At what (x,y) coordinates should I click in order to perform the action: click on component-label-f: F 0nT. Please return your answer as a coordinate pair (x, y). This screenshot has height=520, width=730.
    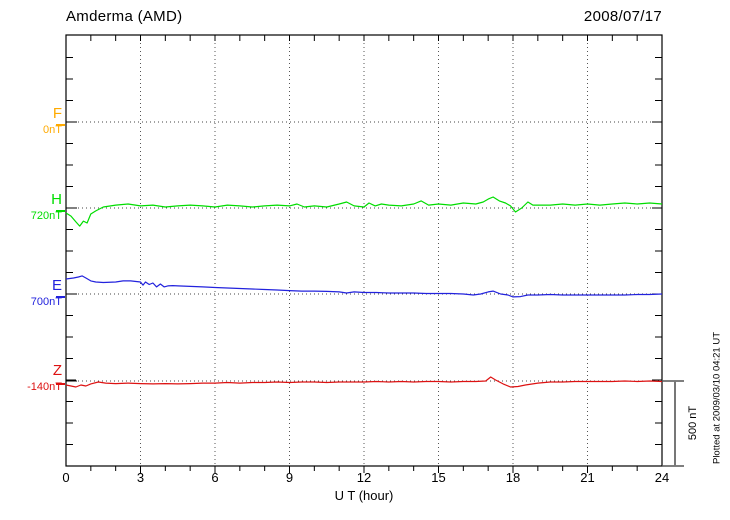
    Looking at the image, I should click on (31, 120).